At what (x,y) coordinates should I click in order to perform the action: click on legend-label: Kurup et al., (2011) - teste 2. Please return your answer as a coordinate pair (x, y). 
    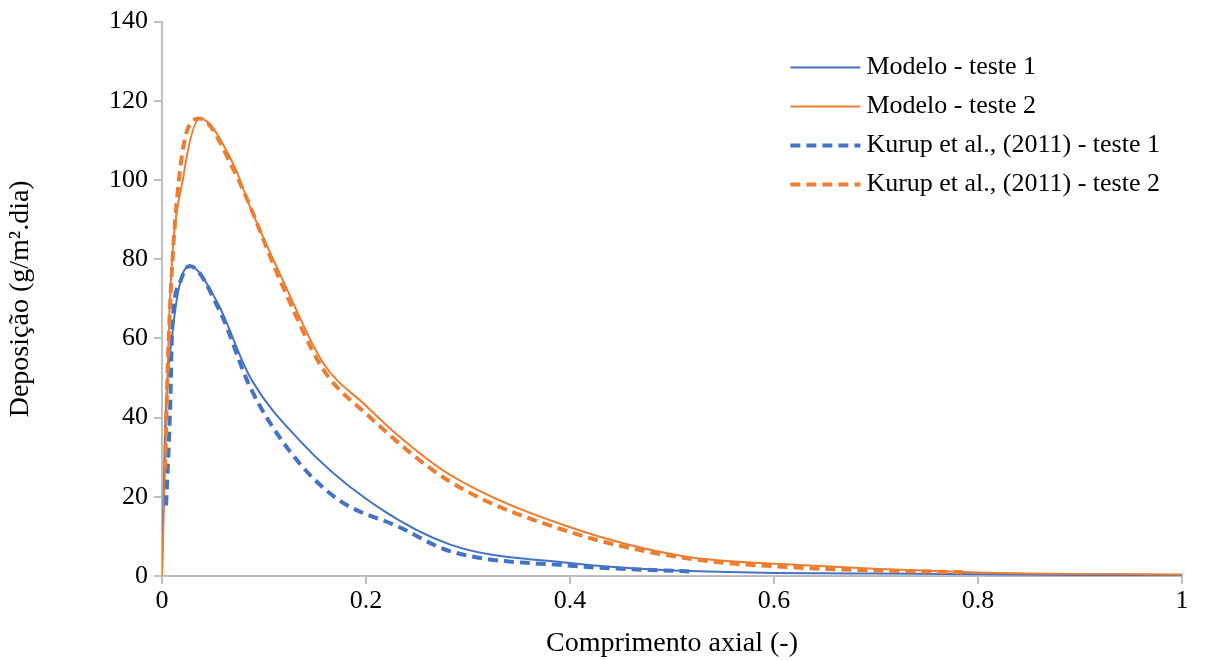
    Looking at the image, I should click on (1013, 183).